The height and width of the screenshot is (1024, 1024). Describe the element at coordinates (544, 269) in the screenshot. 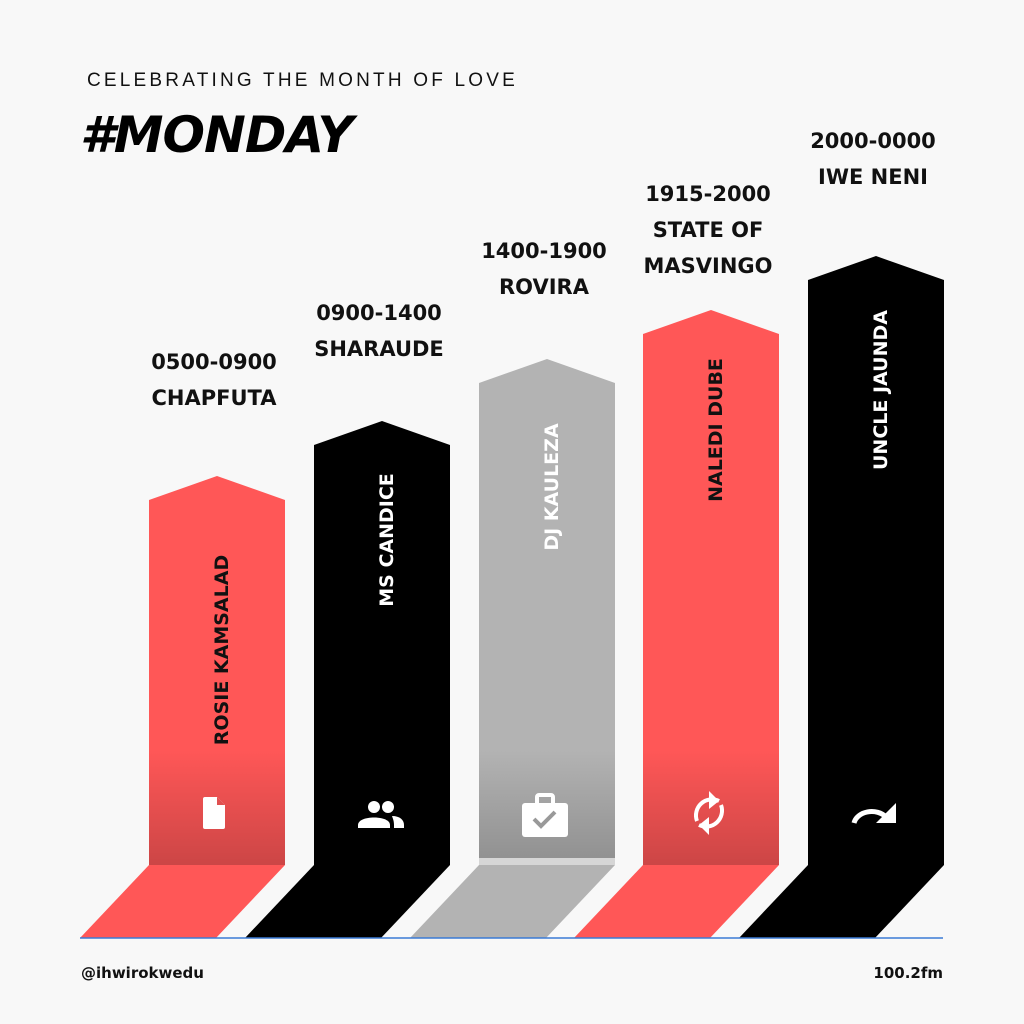

I see `show-label: 1400-1900 ROVIRA` at that location.